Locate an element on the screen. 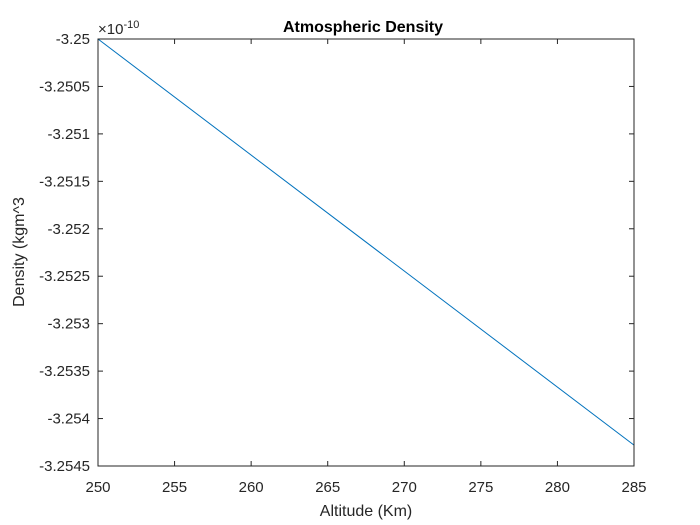 The width and height of the screenshot is (700, 525). y-axis-multiplier: ×10⁻¹⁰ is located at coordinates (118, 28).